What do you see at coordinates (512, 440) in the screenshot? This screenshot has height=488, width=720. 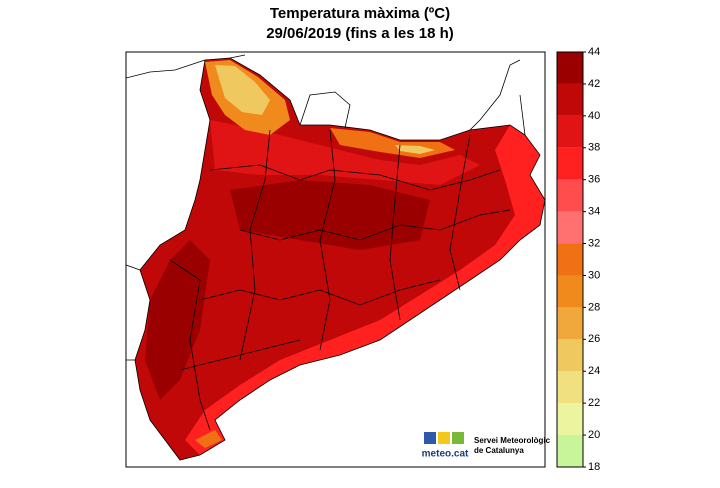 I see `logo-name: Servei Meteorològic` at bounding box center [512, 440].